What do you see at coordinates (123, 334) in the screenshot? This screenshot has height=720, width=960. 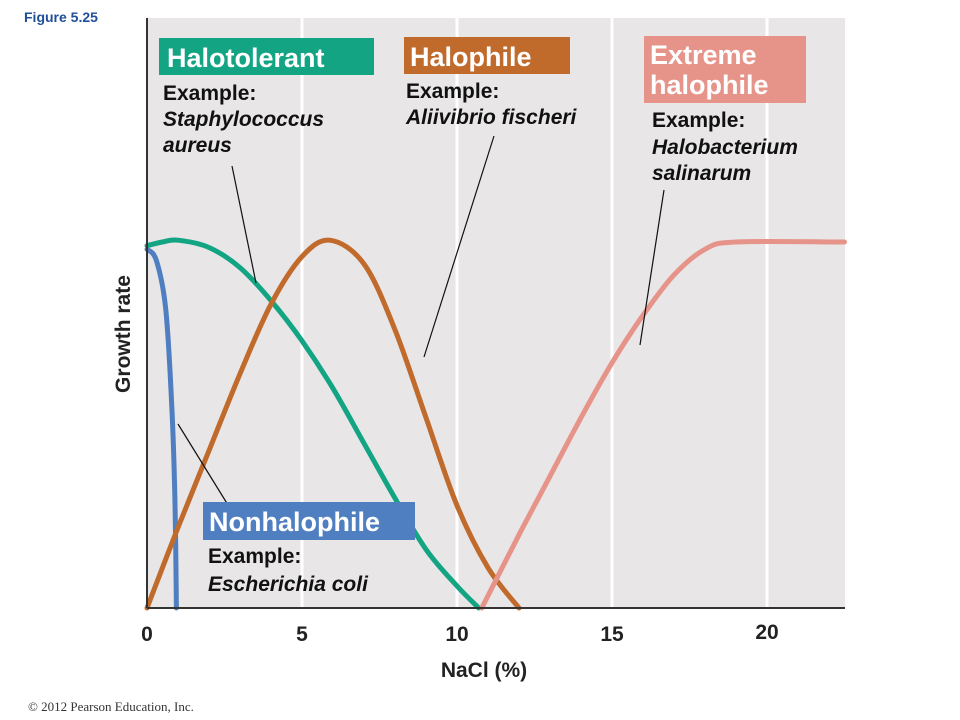 I see `y-axis-title: Growth rate` at bounding box center [123, 334].